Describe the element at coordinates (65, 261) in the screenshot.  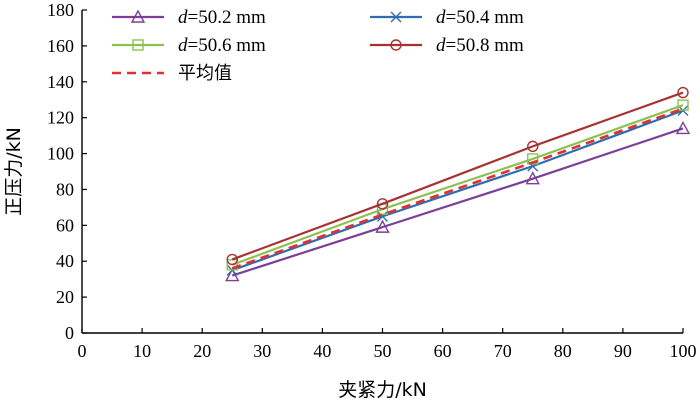
I see `y-tick-label: 40` at that location.